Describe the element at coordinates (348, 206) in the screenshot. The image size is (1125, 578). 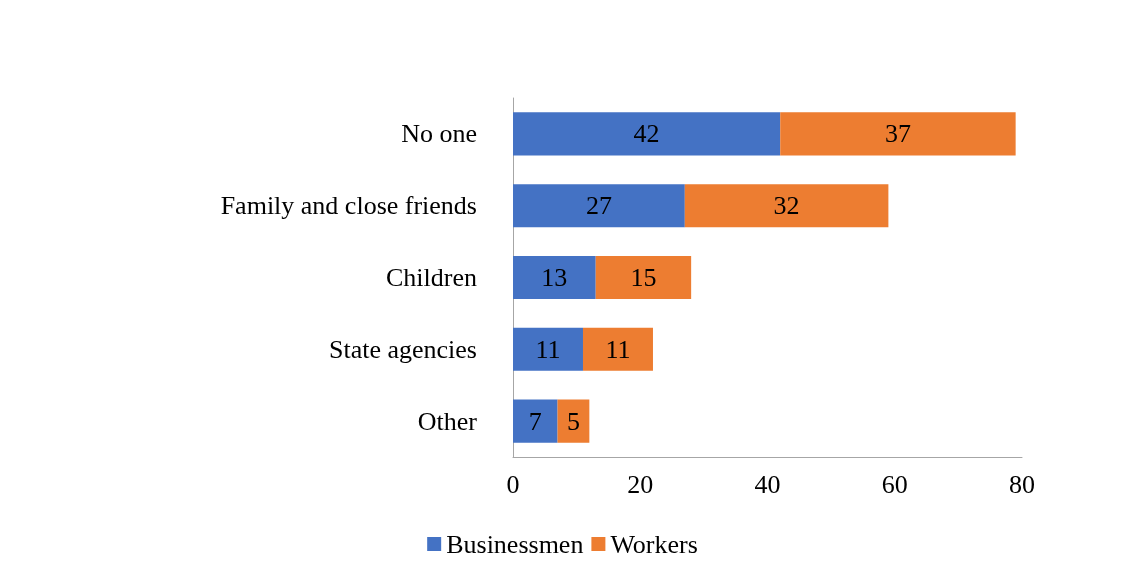
I see `y-tick-label: Family and close friends` at that location.